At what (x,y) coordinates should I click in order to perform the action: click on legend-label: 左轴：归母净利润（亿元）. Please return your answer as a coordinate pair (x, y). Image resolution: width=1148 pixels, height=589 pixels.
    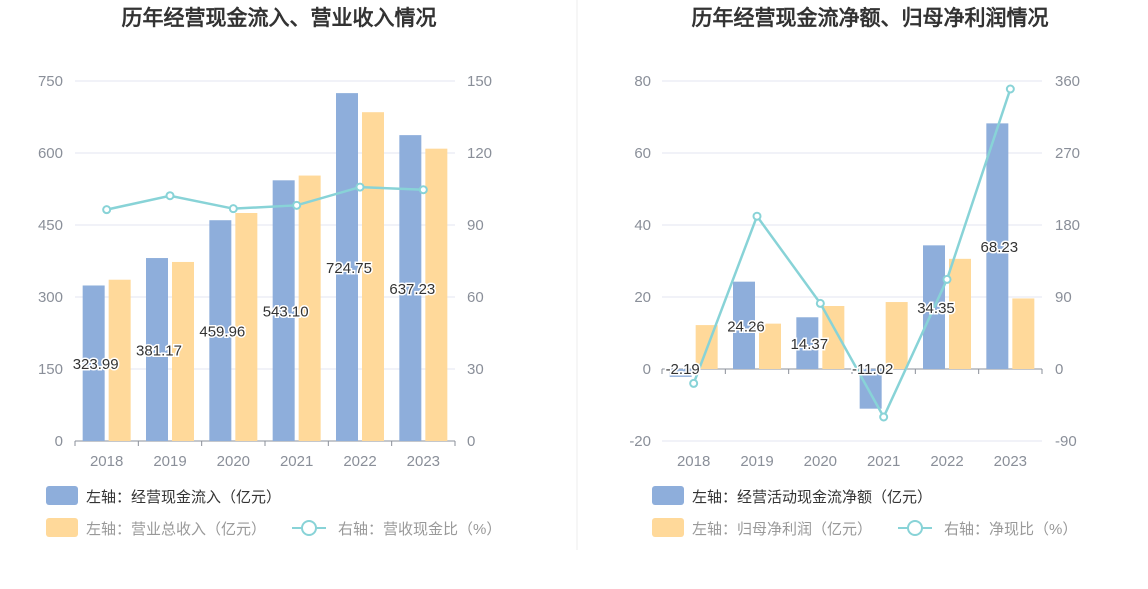
    Looking at the image, I should click on (782, 529).